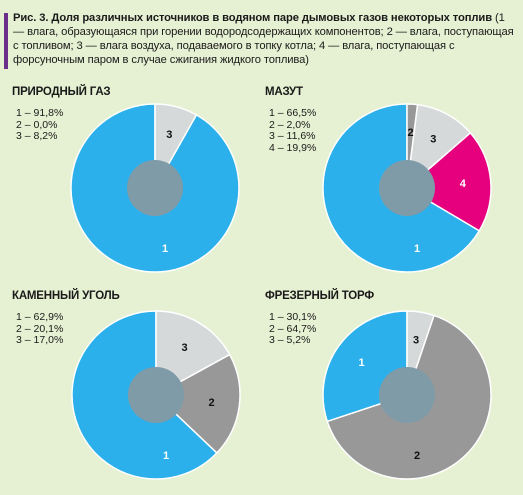 Image resolution: width=523 pixels, height=495 pixels. I want to click on chart-legend: 1 – 30,1% 2 – 64,7% 3 – 5,2%, so click(293, 329).